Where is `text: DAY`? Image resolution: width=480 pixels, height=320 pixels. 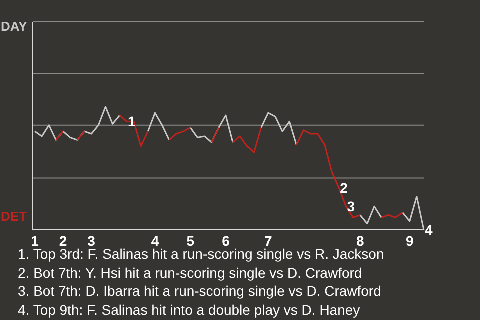
text: DAY is located at coordinates (14, 26).